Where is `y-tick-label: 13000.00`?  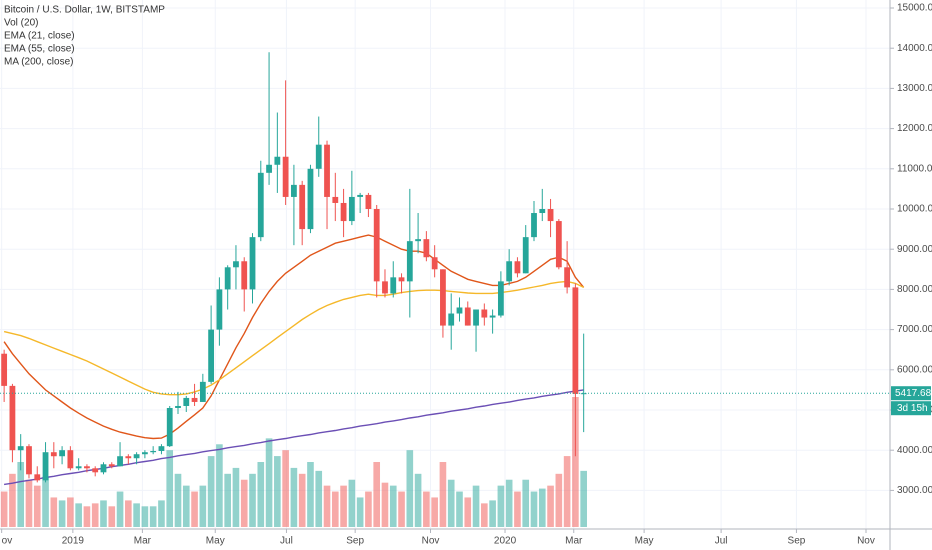 y-tick-label: 13000.00 is located at coordinates (914, 88).